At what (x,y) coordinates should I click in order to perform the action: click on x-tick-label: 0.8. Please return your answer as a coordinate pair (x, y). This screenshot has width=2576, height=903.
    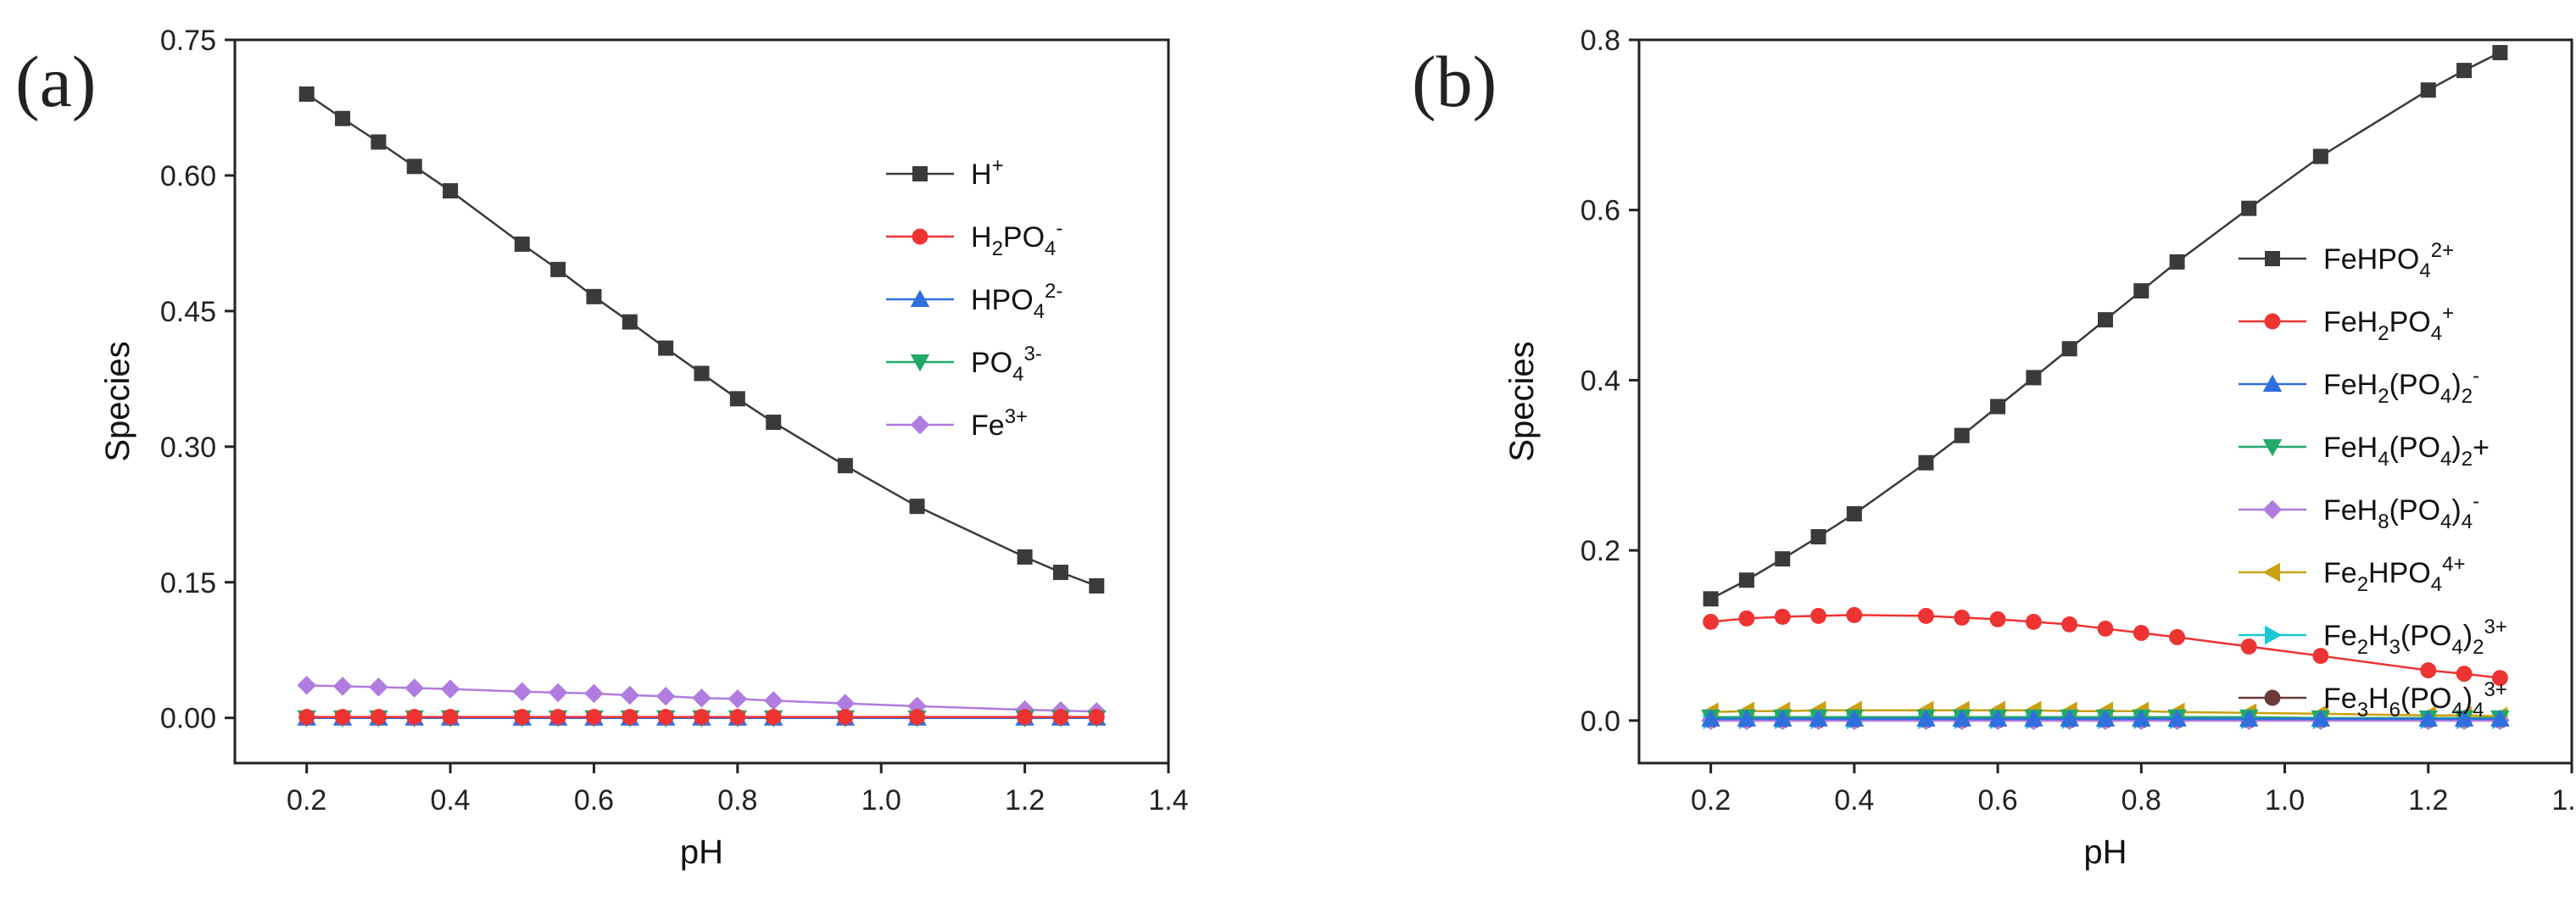
    Looking at the image, I should click on (2141, 800).